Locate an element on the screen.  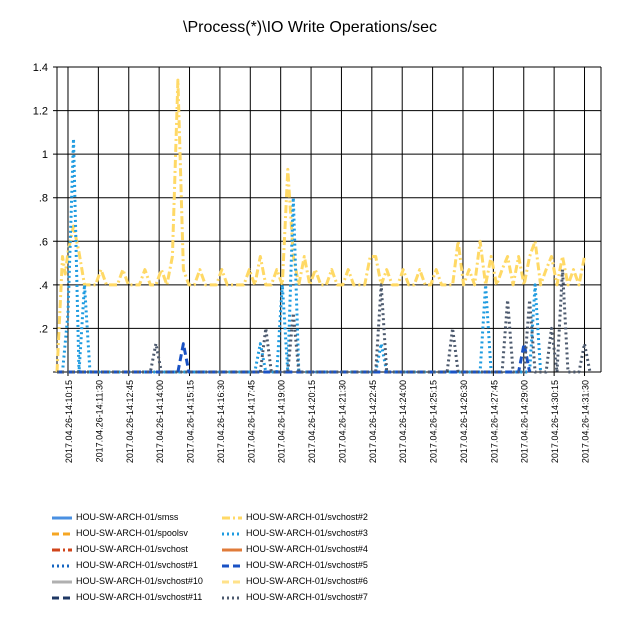
y-tick-label: 1.4 is located at coordinates (40, 68).